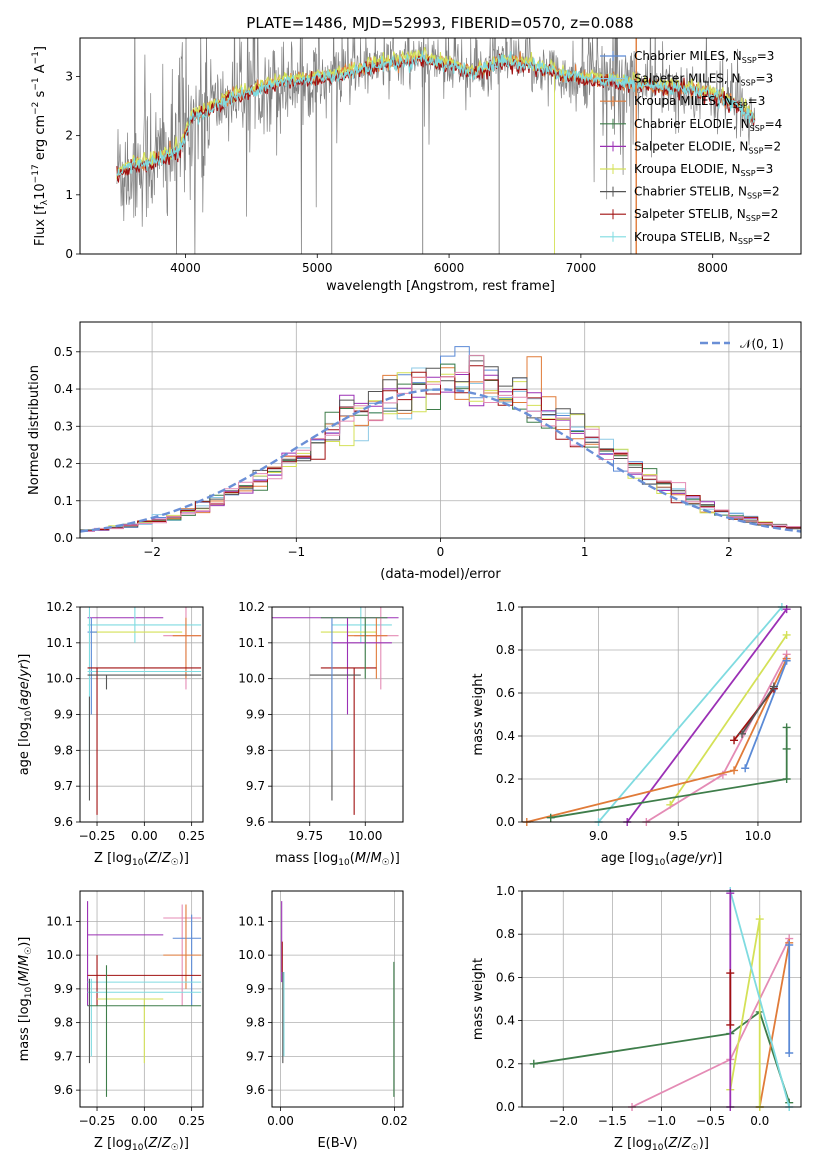 The image size is (819, 1170). I want to click on x-tick-label: 2, so click(729, 552).